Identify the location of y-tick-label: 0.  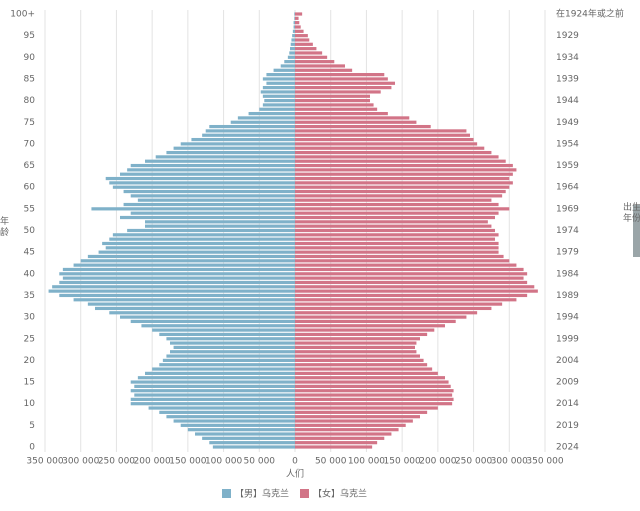
(32, 448).